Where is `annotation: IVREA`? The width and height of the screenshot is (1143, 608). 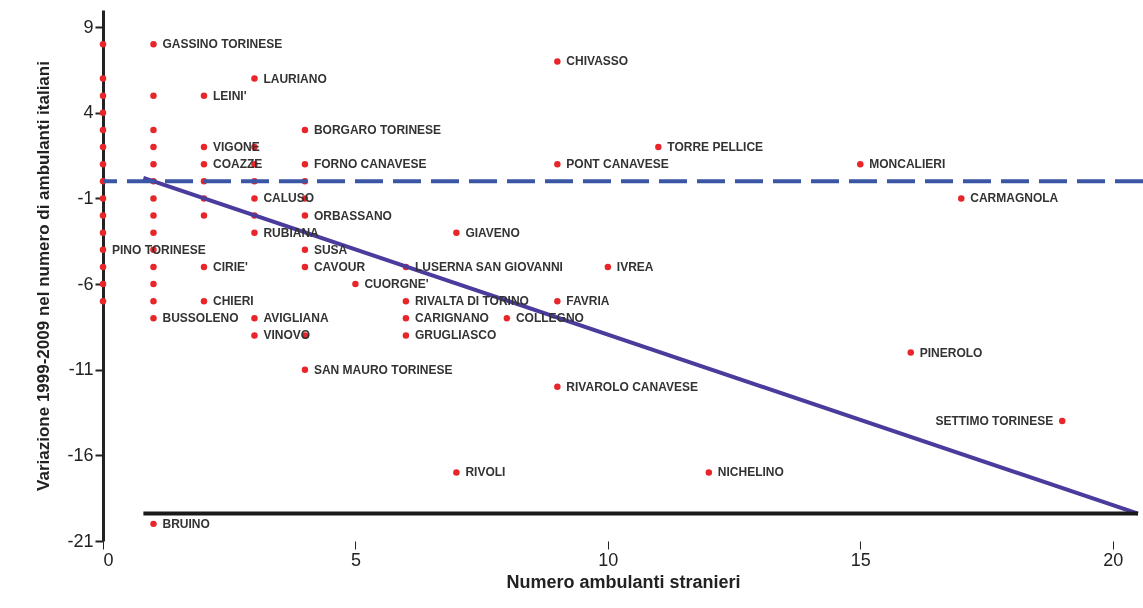
annotation: IVREA is located at coordinates (635, 266).